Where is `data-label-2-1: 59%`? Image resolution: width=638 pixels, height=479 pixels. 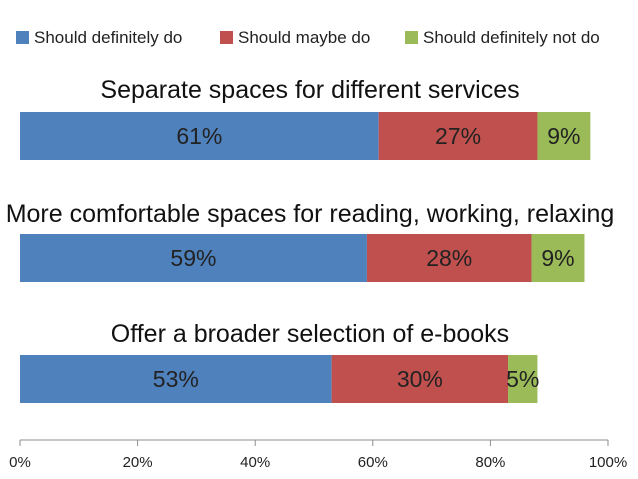
data-label-2-1: 59% is located at coordinates (193, 258).